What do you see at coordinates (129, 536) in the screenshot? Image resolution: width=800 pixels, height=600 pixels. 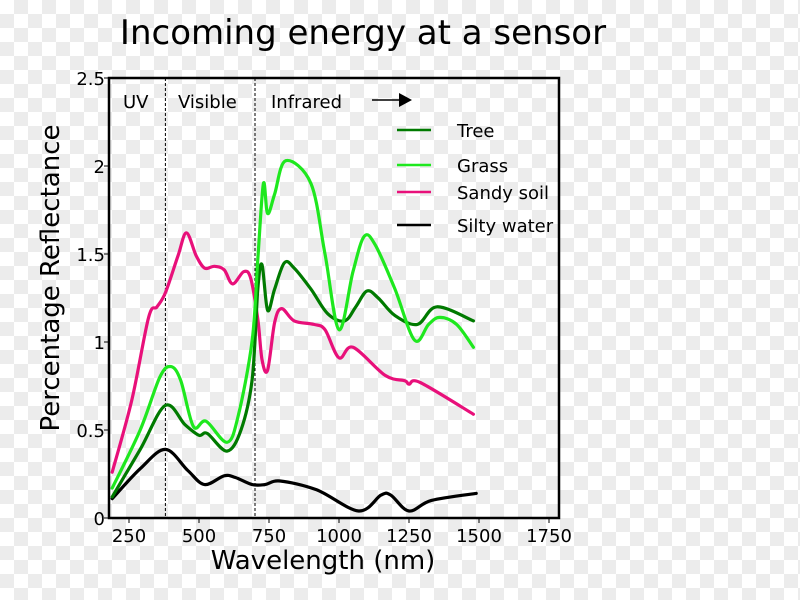 I see `x-tick-label: 250` at bounding box center [129, 536].